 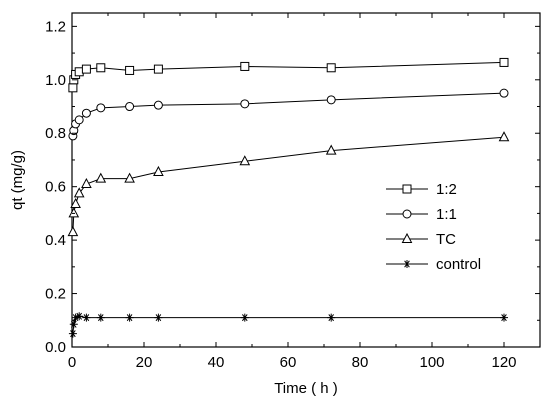 I want to click on x-tick-label: 0, so click(x=72, y=362).